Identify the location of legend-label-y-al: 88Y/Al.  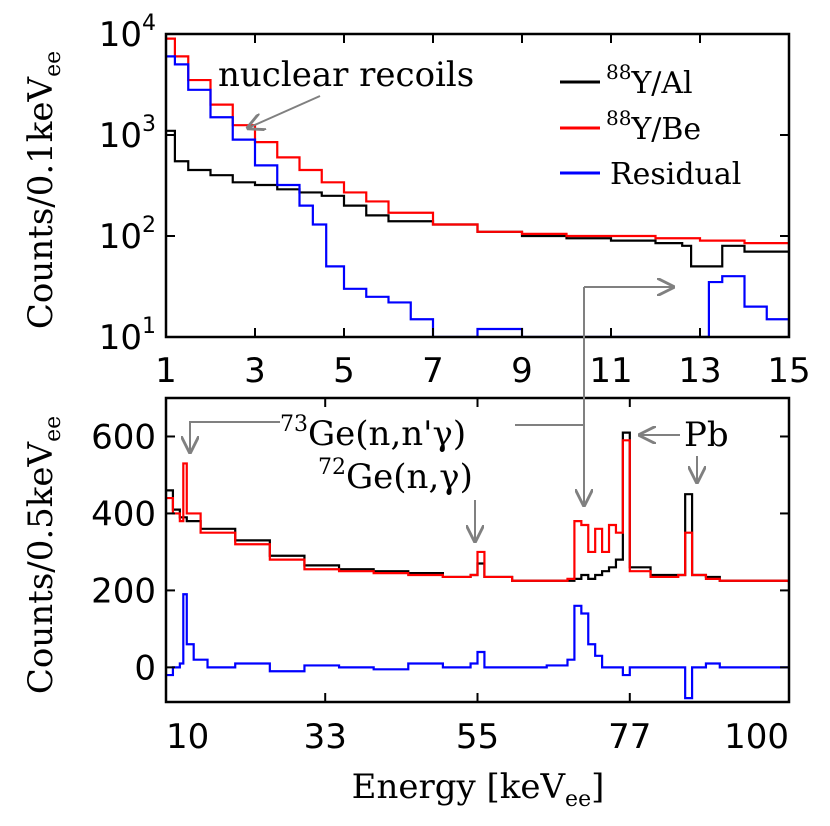
(649, 80).